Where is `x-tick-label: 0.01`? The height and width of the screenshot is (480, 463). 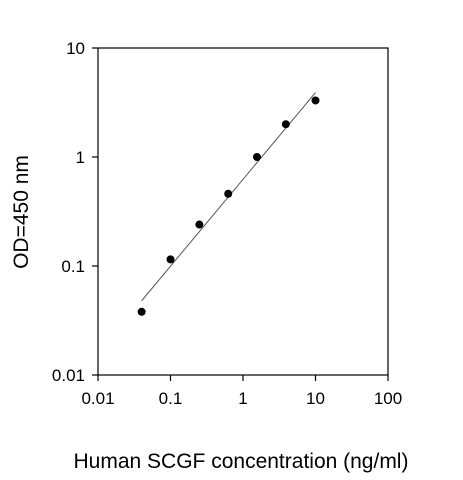 x-tick-label: 0.01 is located at coordinates (97, 398).